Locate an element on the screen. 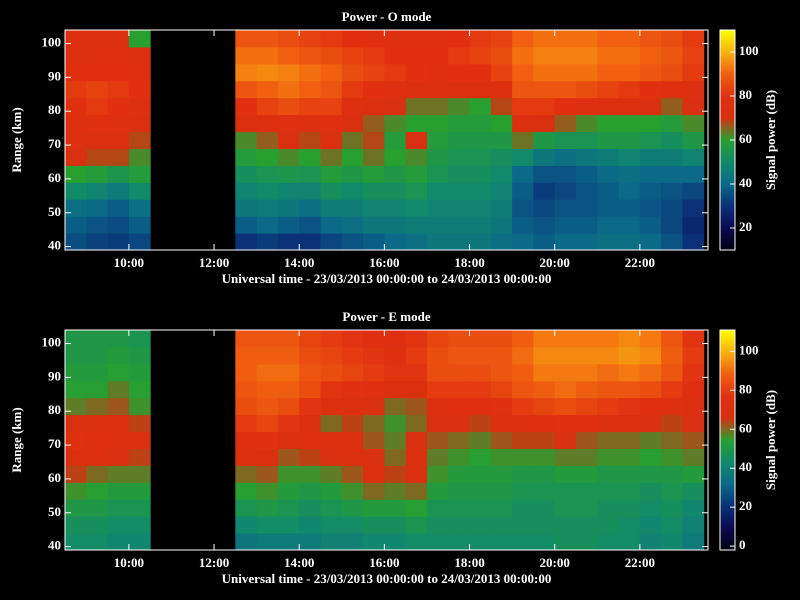 The width and height of the screenshot is (800, 600). chart-title: Power - E mode is located at coordinates (386, 316).